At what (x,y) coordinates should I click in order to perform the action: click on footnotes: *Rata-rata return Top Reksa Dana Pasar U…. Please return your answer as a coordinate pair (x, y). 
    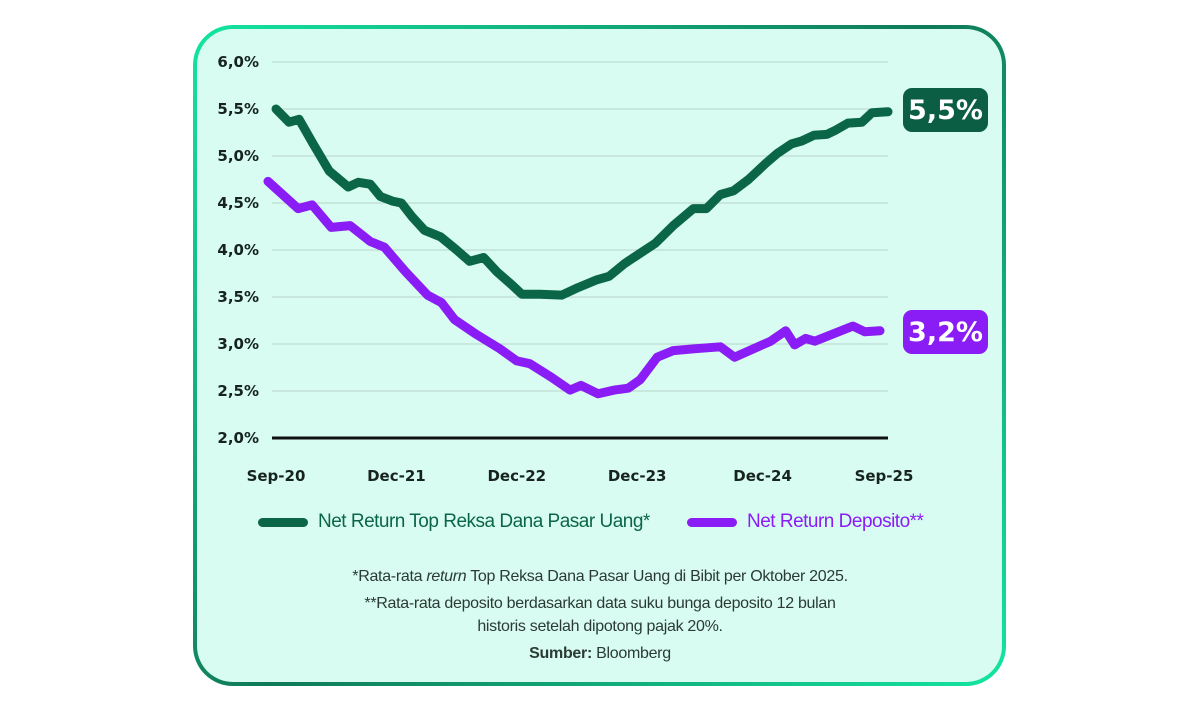
    Looking at the image, I should click on (600, 615).